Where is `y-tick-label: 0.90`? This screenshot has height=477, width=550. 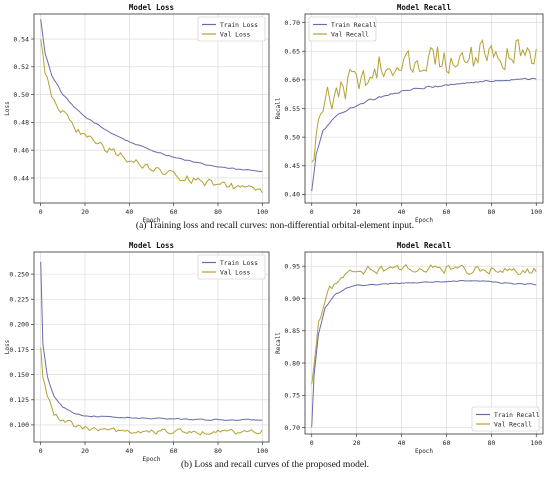
y-tick-label: 0.90 is located at coordinates (292, 299).